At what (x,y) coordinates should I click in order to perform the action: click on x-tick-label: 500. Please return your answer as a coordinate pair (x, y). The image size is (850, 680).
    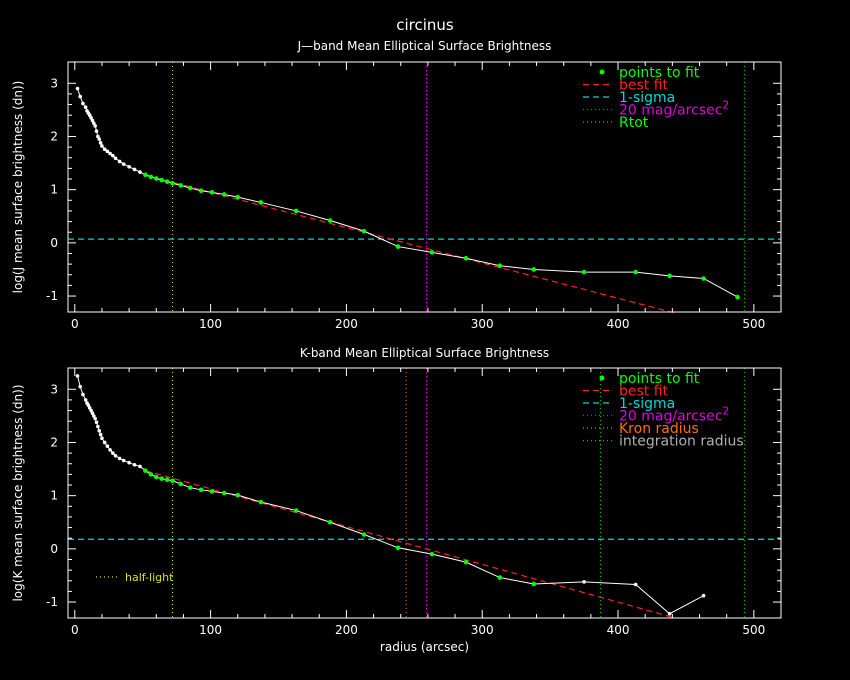
    Looking at the image, I should click on (753, 630).